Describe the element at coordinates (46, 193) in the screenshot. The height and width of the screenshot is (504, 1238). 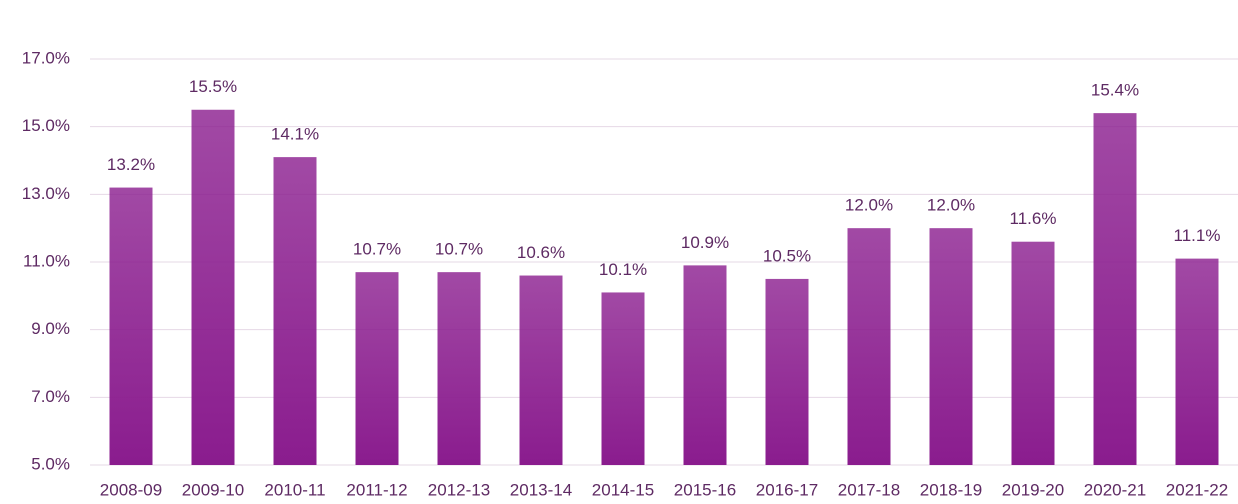
I see `y-tick-label: 13.0%` at that location.